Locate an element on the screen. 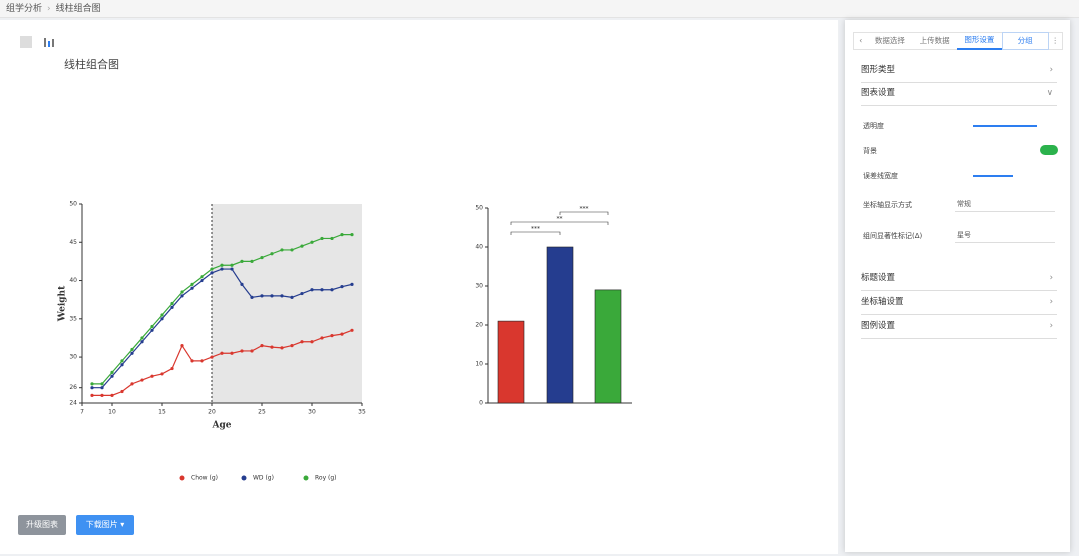  tab: 分组 is located at coordinates (1025, 41).